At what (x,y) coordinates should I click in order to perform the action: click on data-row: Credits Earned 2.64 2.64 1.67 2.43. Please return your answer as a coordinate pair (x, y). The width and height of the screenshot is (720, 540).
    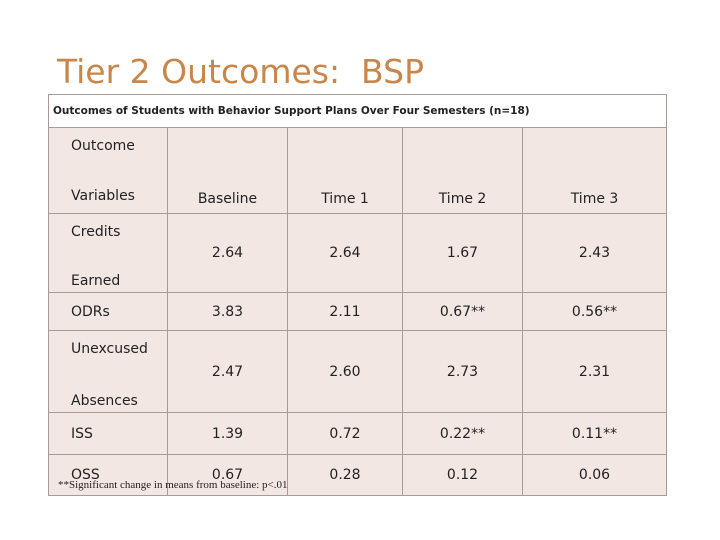
    Looking at the image, I should click on (358, 253).